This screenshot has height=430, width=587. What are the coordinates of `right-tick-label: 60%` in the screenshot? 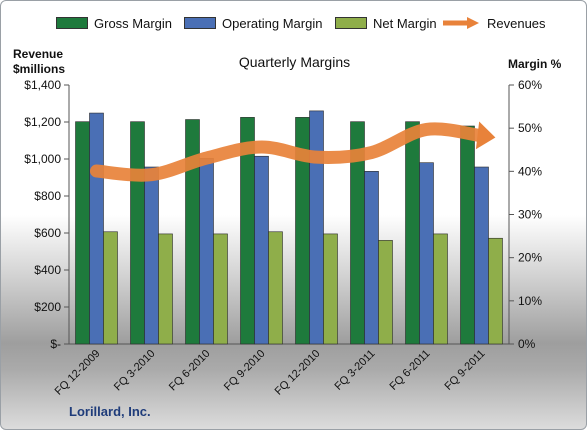 It's located at (530, 85).